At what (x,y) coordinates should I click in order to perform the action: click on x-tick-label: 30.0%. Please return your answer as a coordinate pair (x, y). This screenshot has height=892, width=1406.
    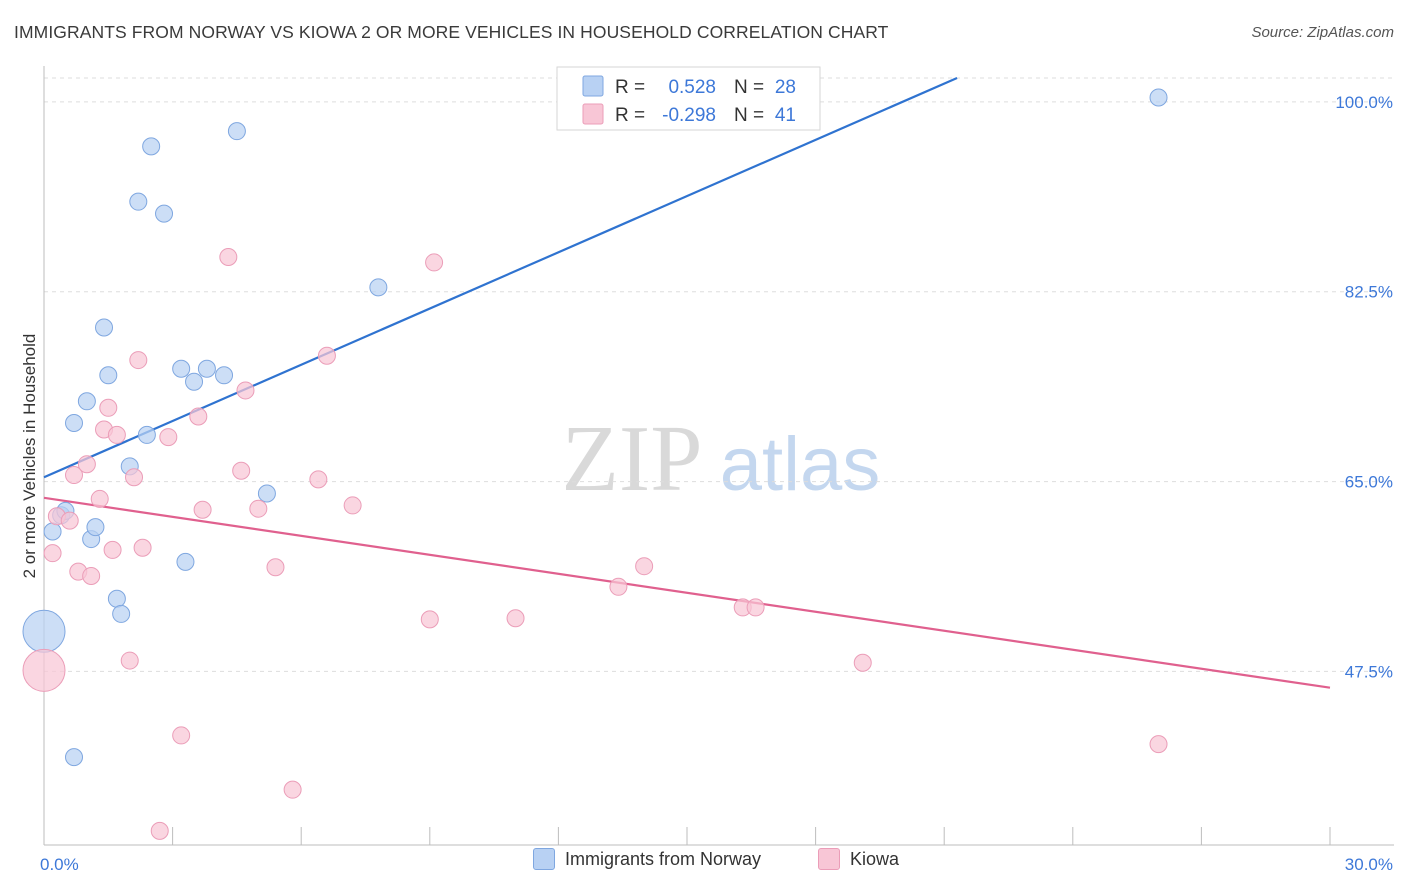
    Looking at the image, I should click on (1369, 864).